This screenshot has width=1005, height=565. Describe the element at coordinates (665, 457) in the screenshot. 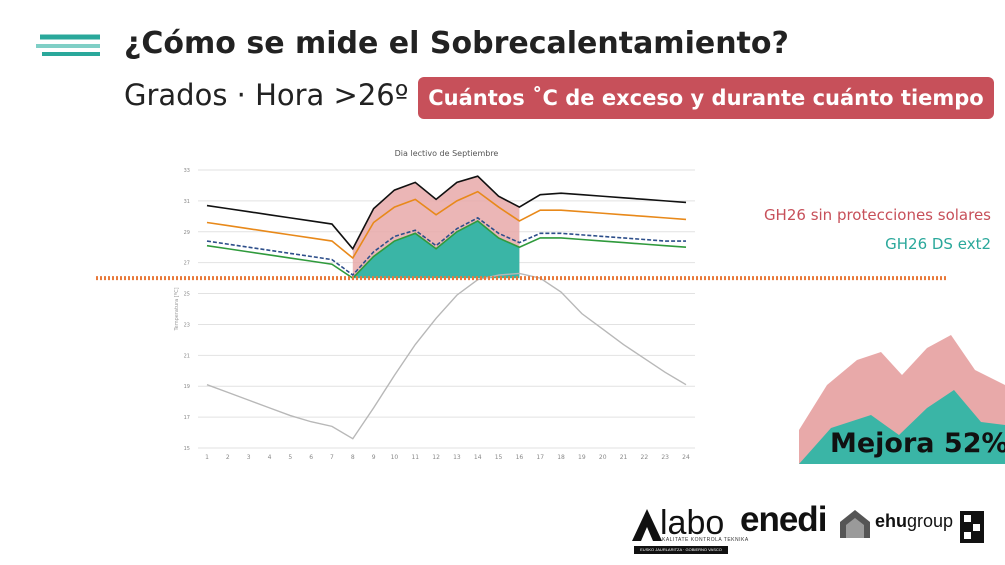

I see `x-tick-label: 23` at that location.